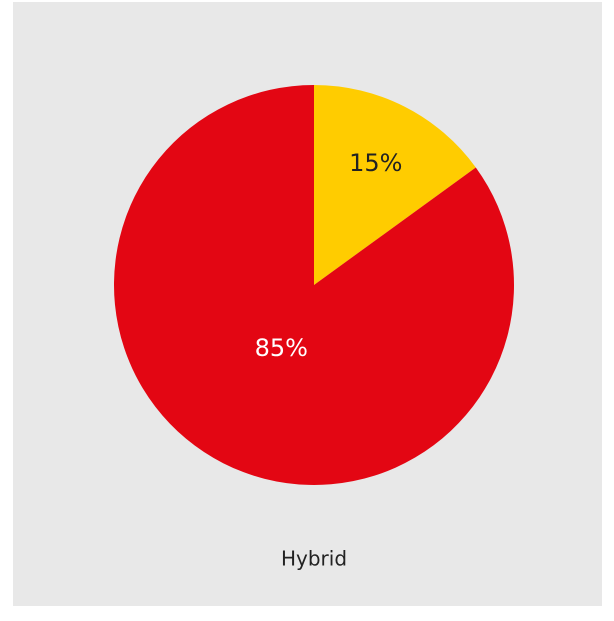 The height and width of the screenshot is (621, 614). Describe the element at coordinates (375, 163) in the screenshot. I see `slice-label: 15%` at that location.